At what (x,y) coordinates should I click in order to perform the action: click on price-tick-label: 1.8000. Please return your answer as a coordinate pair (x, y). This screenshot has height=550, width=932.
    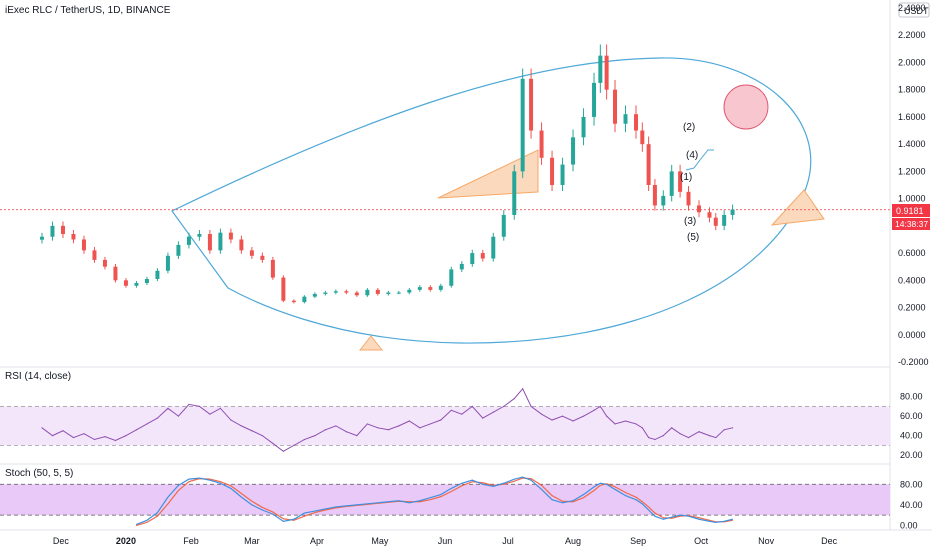
    Looking at the image, I should click on (912, 90).